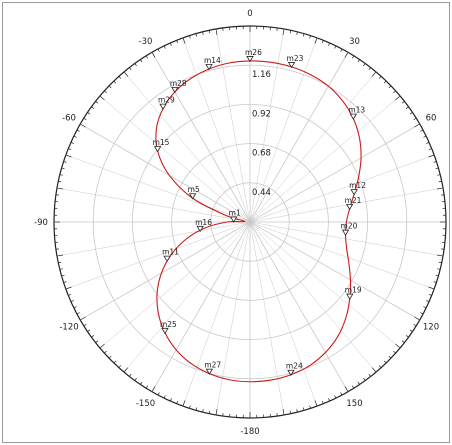 The width and height of the screenshot is (452, 445). What do you see at coordinates (353, 290) in the screenshot?
I see `marker-label: m19` at bounding box center [353, 290].